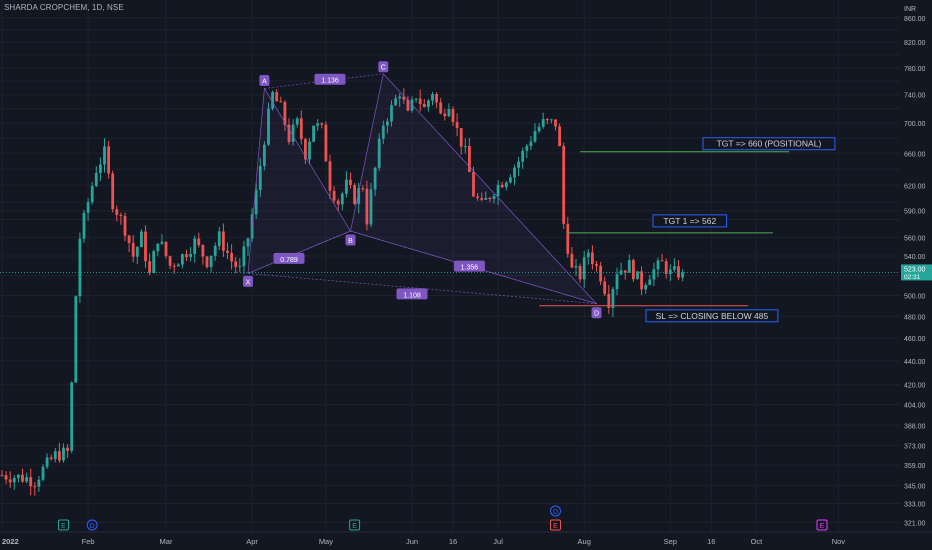  I want to click on pattern-triangle, so click(299, 180).